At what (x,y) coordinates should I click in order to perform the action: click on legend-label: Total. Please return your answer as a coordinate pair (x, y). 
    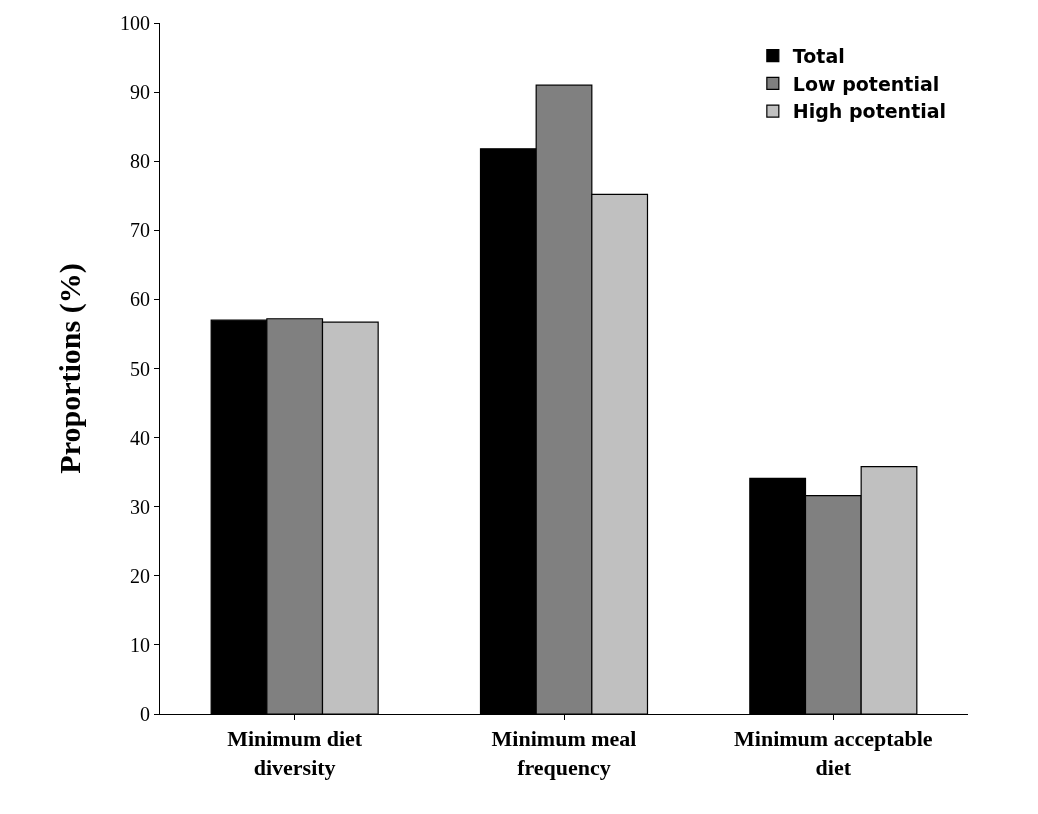
    Looking at the image, I should click on (818, 56).